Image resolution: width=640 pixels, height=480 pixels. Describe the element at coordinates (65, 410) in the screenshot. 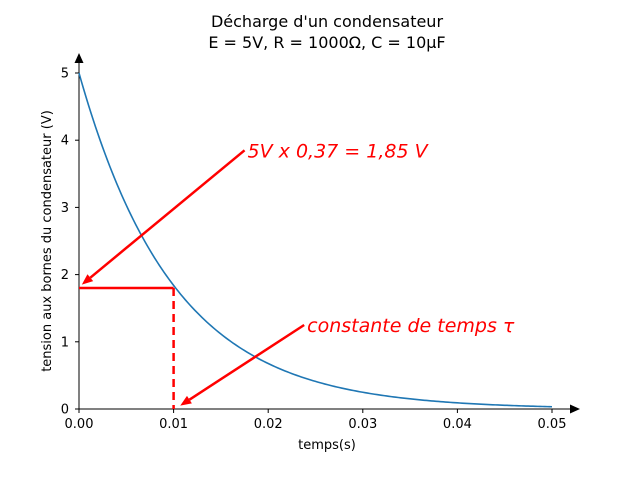

I see `y-tick-label: 0` at that location.